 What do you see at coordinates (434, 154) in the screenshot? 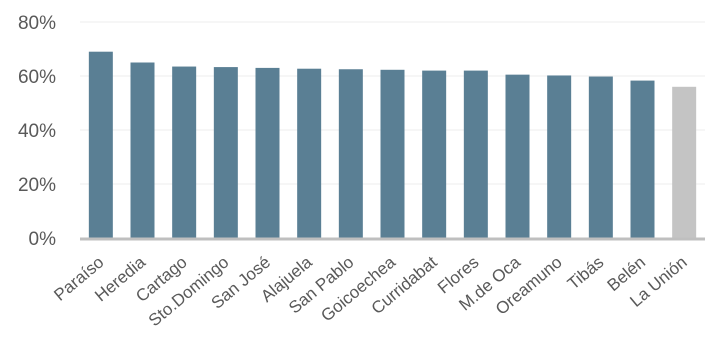
I see `bar-curridabat` at bounding box center [434, 154].